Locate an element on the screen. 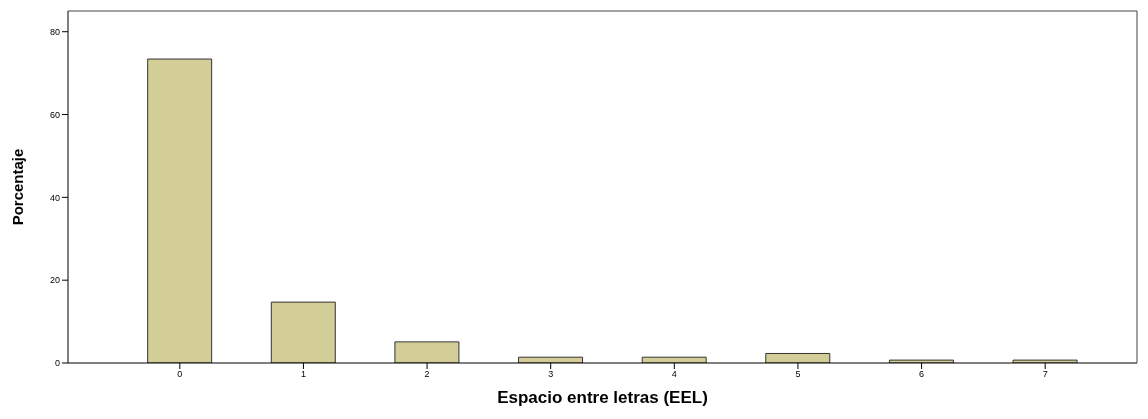 The width and height of the screenshot is (1148, 419). y-tick-label: 20 is located at coordinates (54, 280).